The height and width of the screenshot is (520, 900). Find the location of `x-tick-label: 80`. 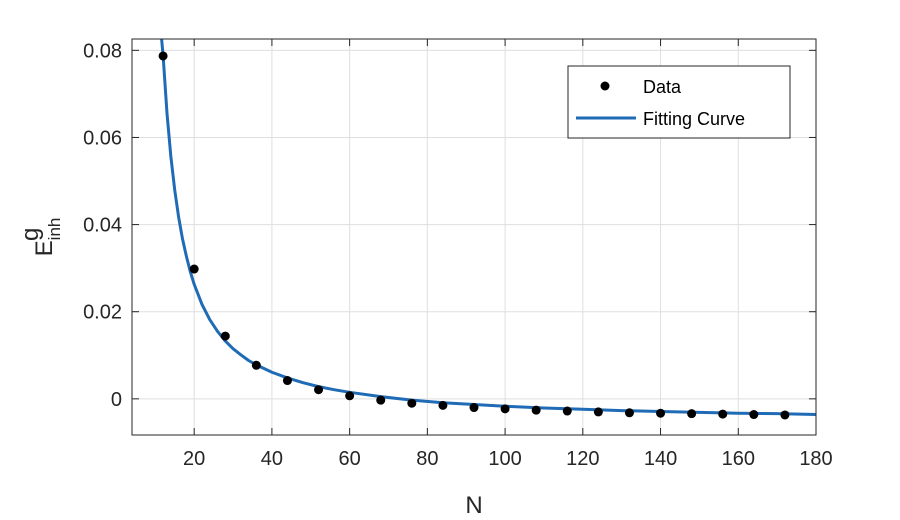

x-tick-label: 80 is located at coordinates (427, 459).